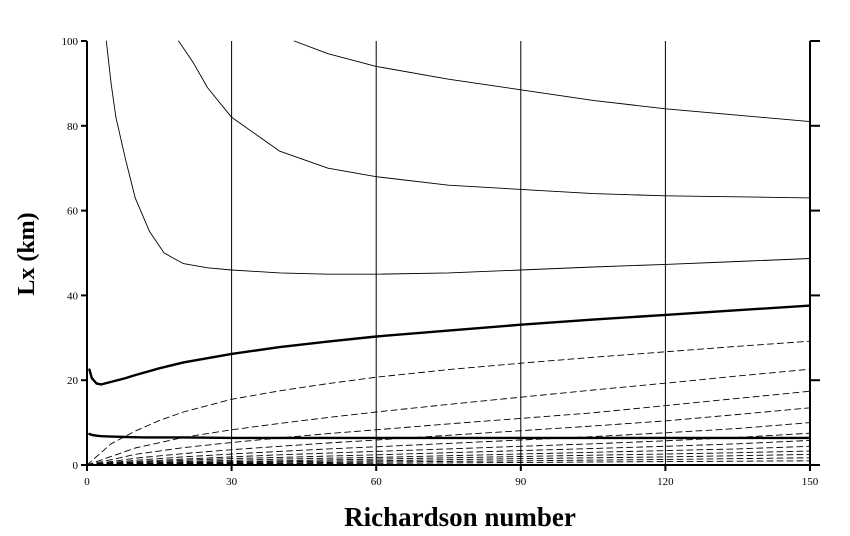 This screenshot has width=850, height=536. I want to click on y-axis-title: Lx (km), so click(27, 253).